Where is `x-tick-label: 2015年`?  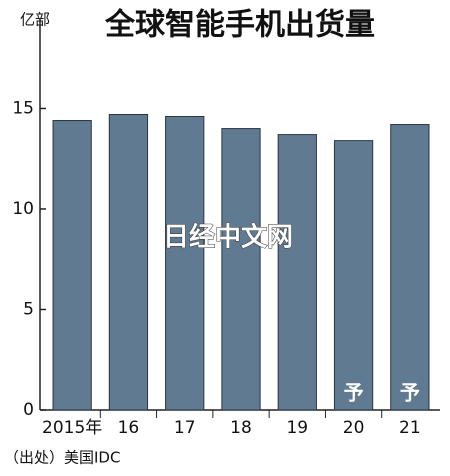
x-tick-label: 2015年 is located at coordinates (72, 428).